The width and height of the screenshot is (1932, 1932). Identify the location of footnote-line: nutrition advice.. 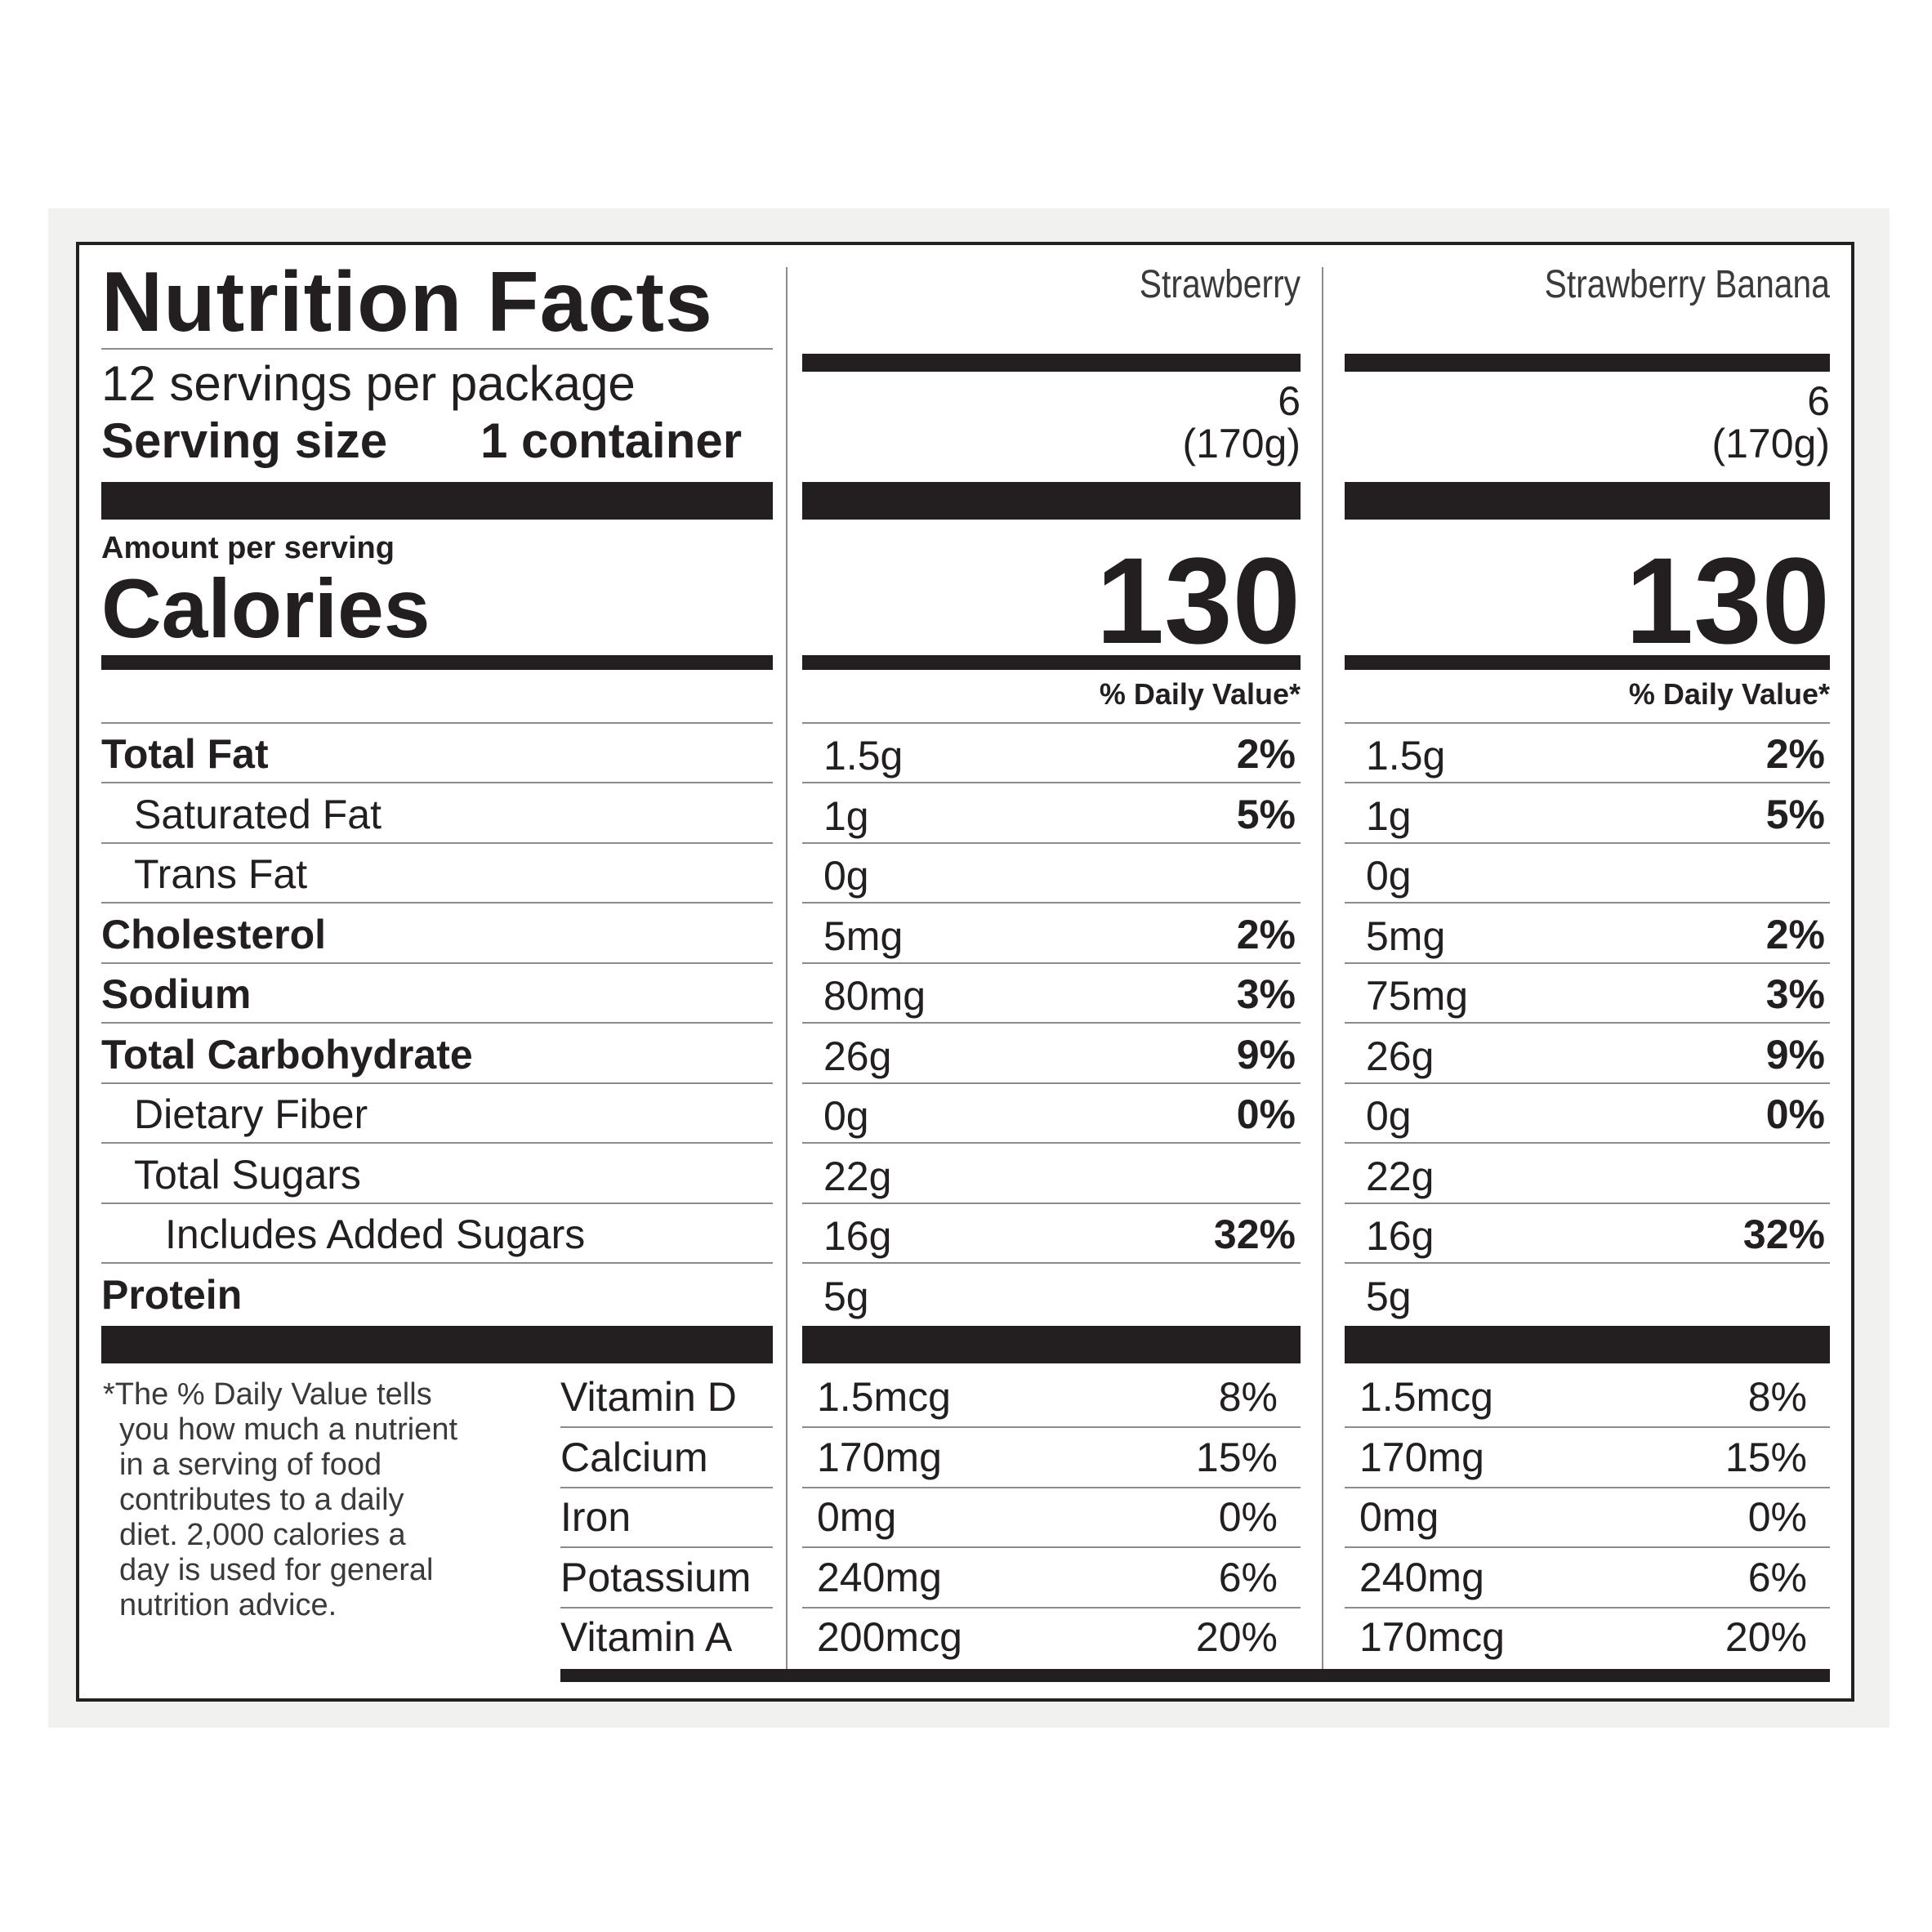
(228, 1605).